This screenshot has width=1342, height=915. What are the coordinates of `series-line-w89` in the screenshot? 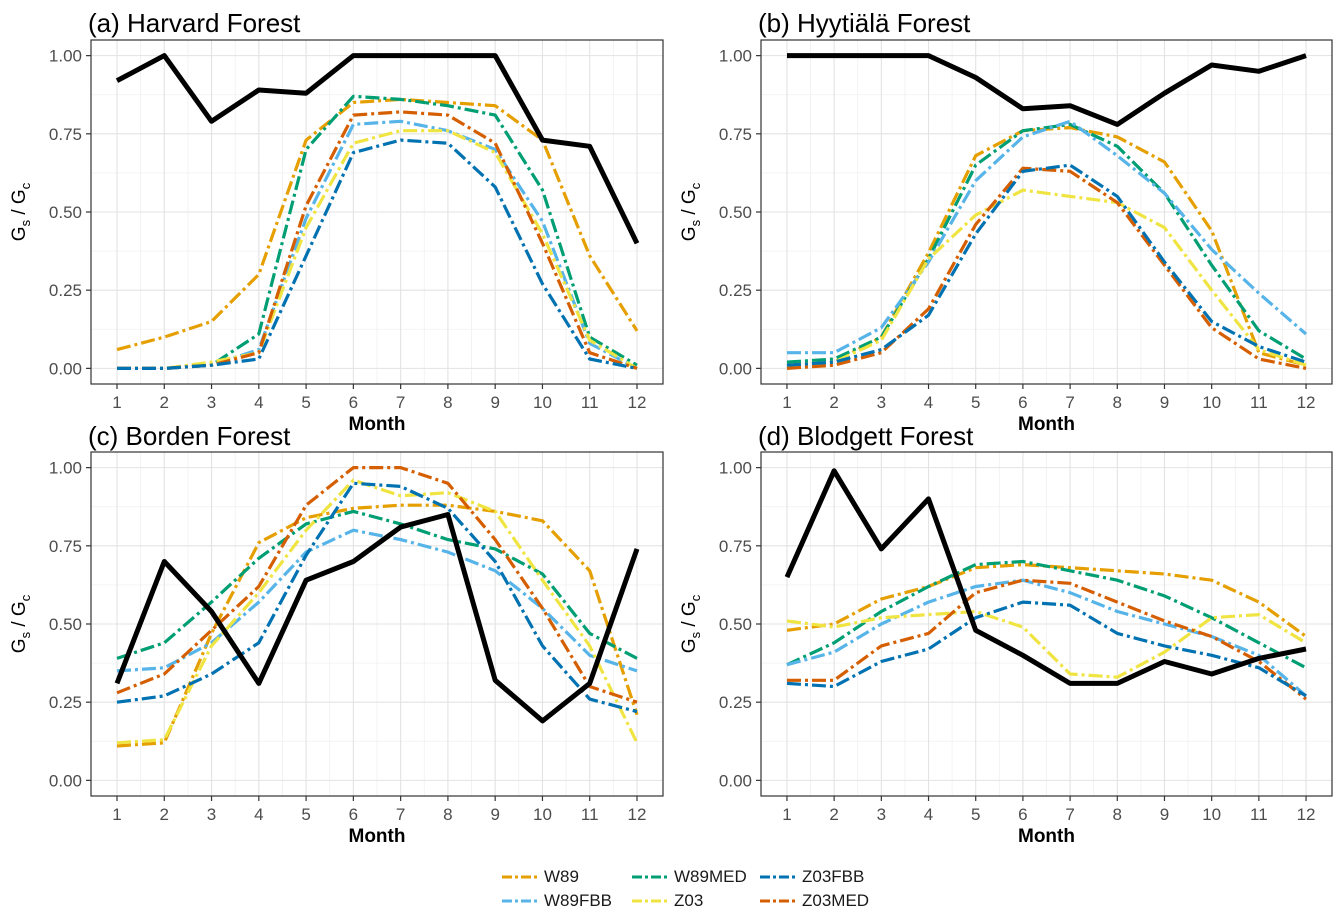 It's located at (377, 625).